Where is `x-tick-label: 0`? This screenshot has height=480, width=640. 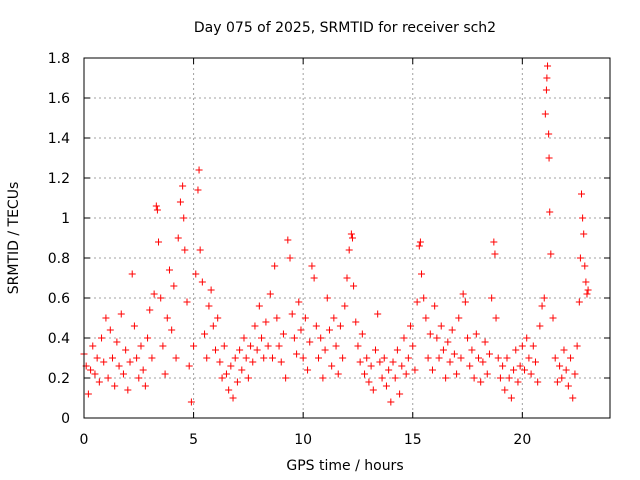
x-tick-label: 0 is located at coordinates (84, 440).